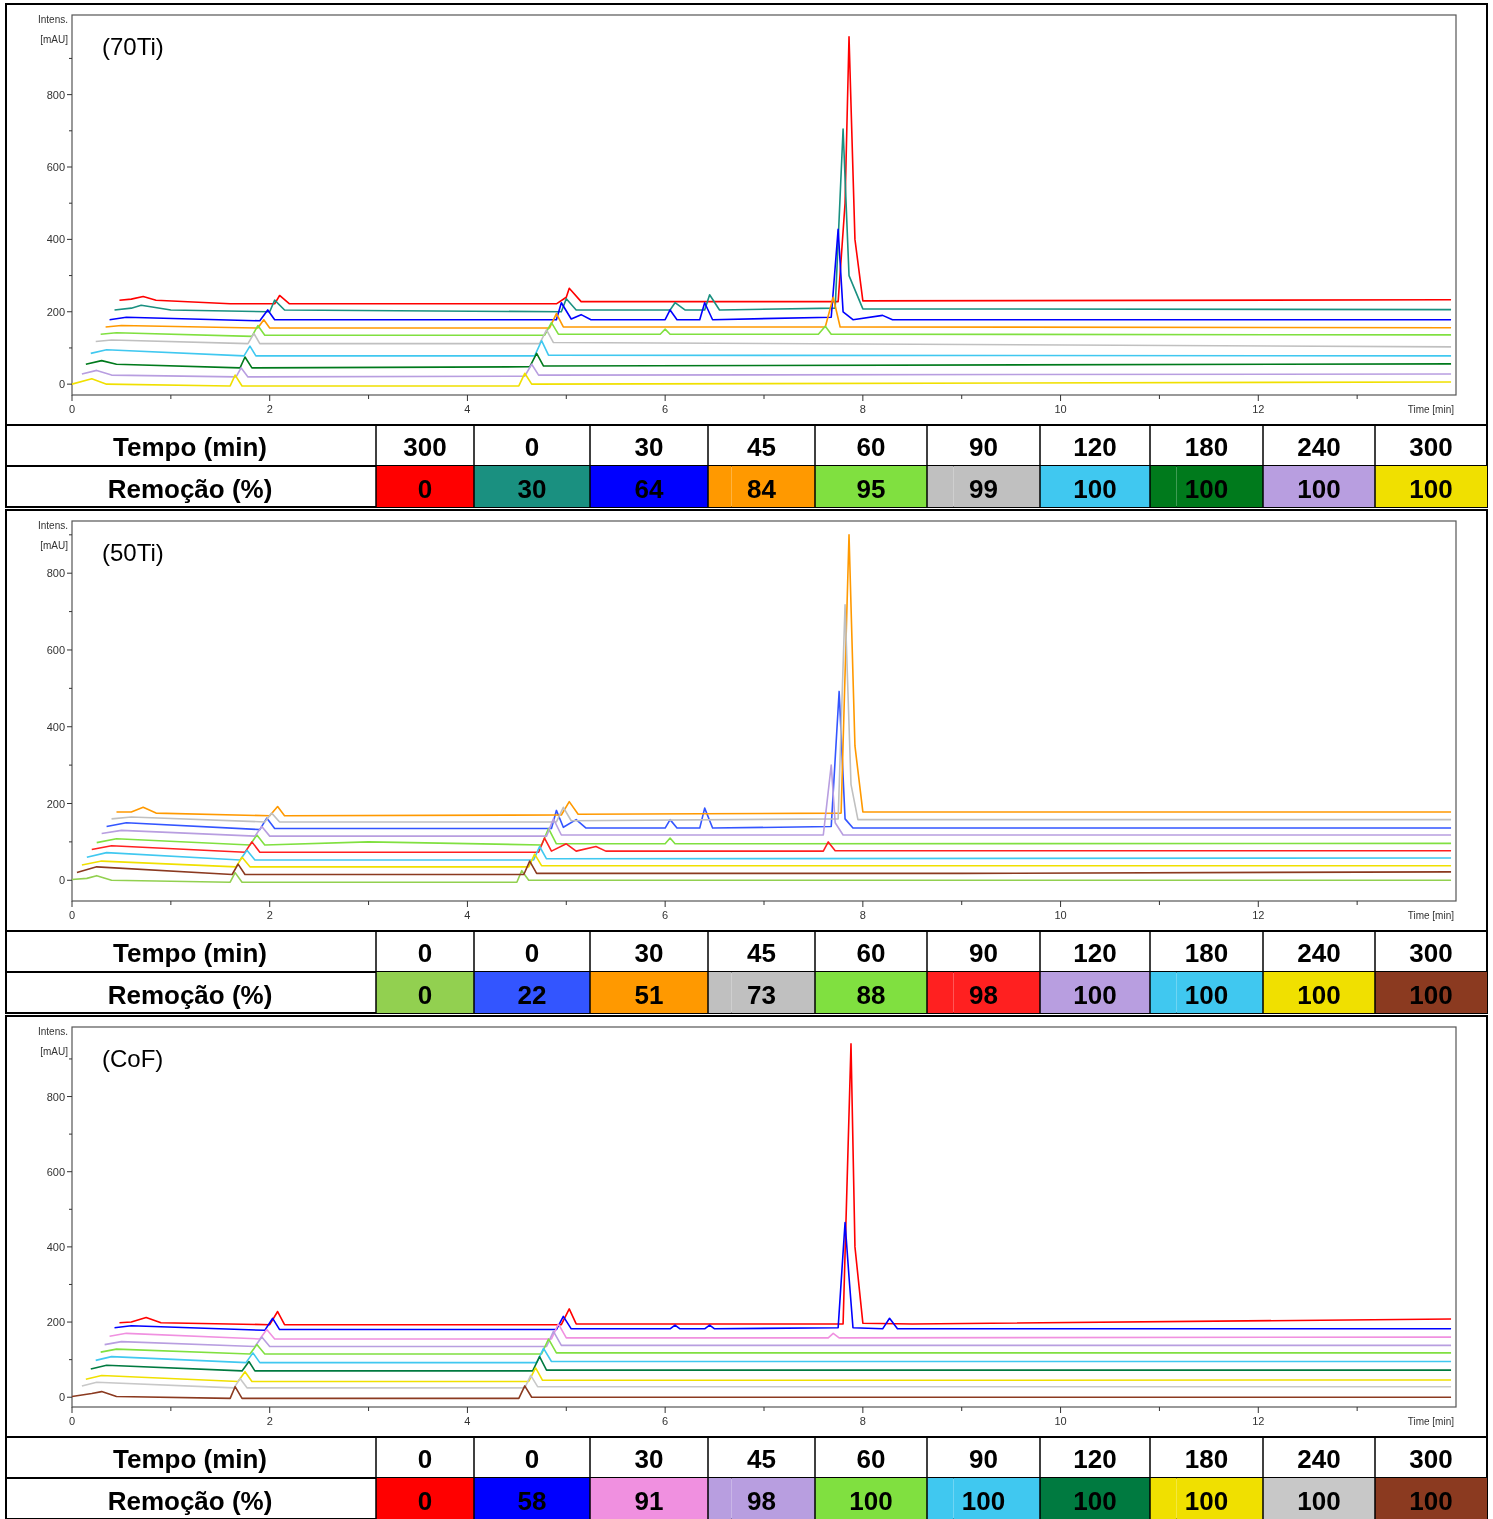 The height and width of the screenshot is (1519, 1493). I want to click on legend-label: 95, so click(871, 489).